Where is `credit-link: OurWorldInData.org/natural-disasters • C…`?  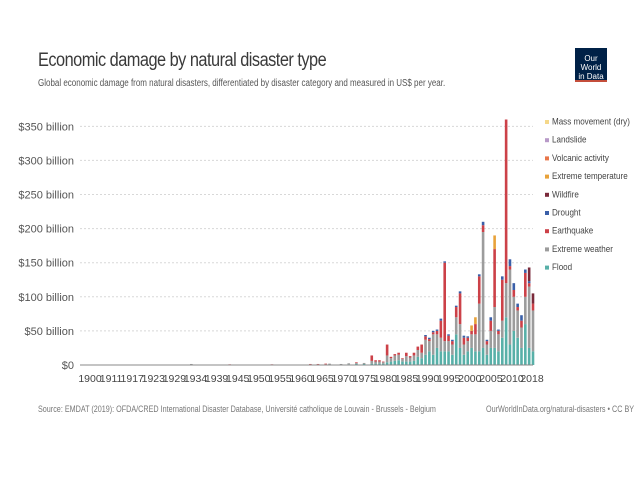 credit-link: OurWorldInData.org/natural-disasters • C… is located at coordinates (560, 409).